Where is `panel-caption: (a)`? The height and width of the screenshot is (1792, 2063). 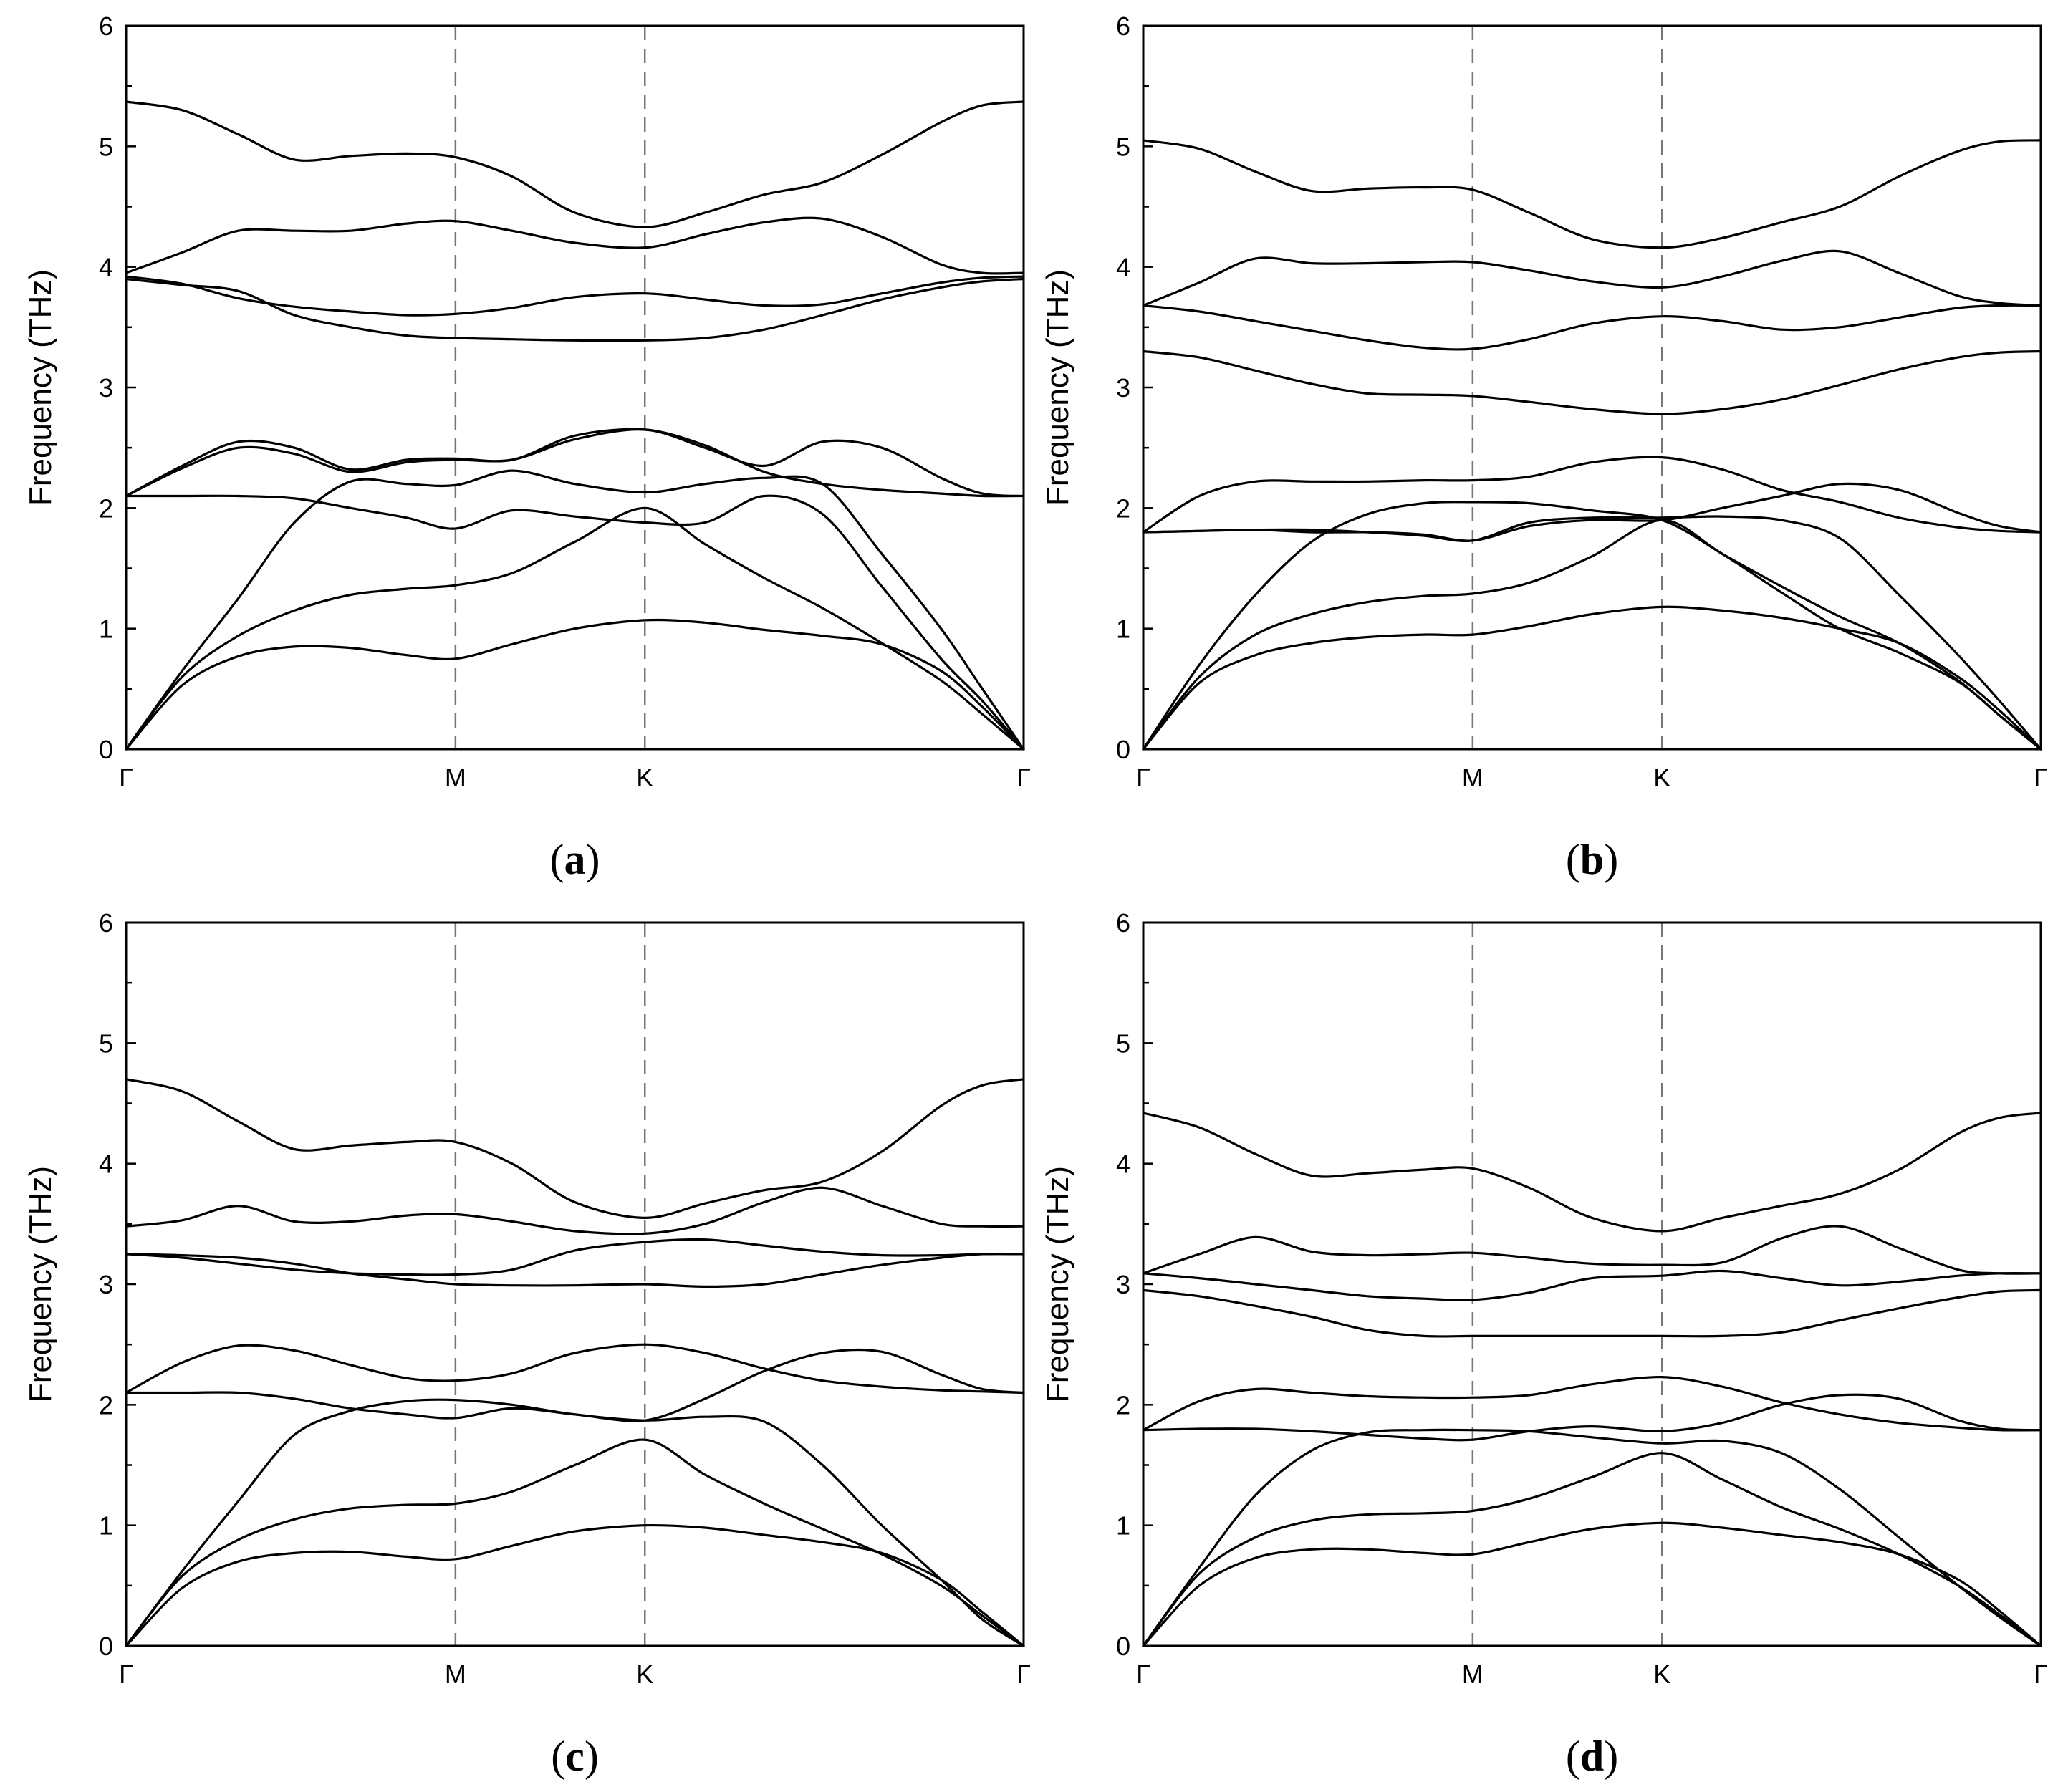 panel-caption: (a) is located at coordinates (575, 860).